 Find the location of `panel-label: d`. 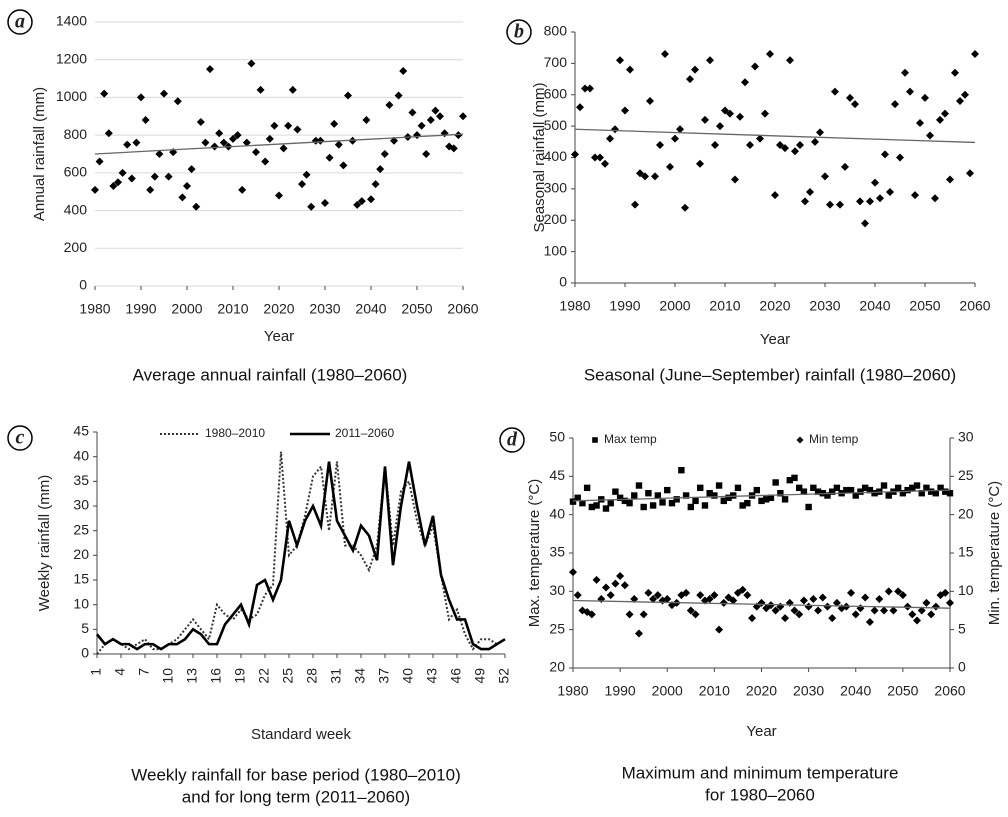

panel-label: d is located at coordinates (512, 440).